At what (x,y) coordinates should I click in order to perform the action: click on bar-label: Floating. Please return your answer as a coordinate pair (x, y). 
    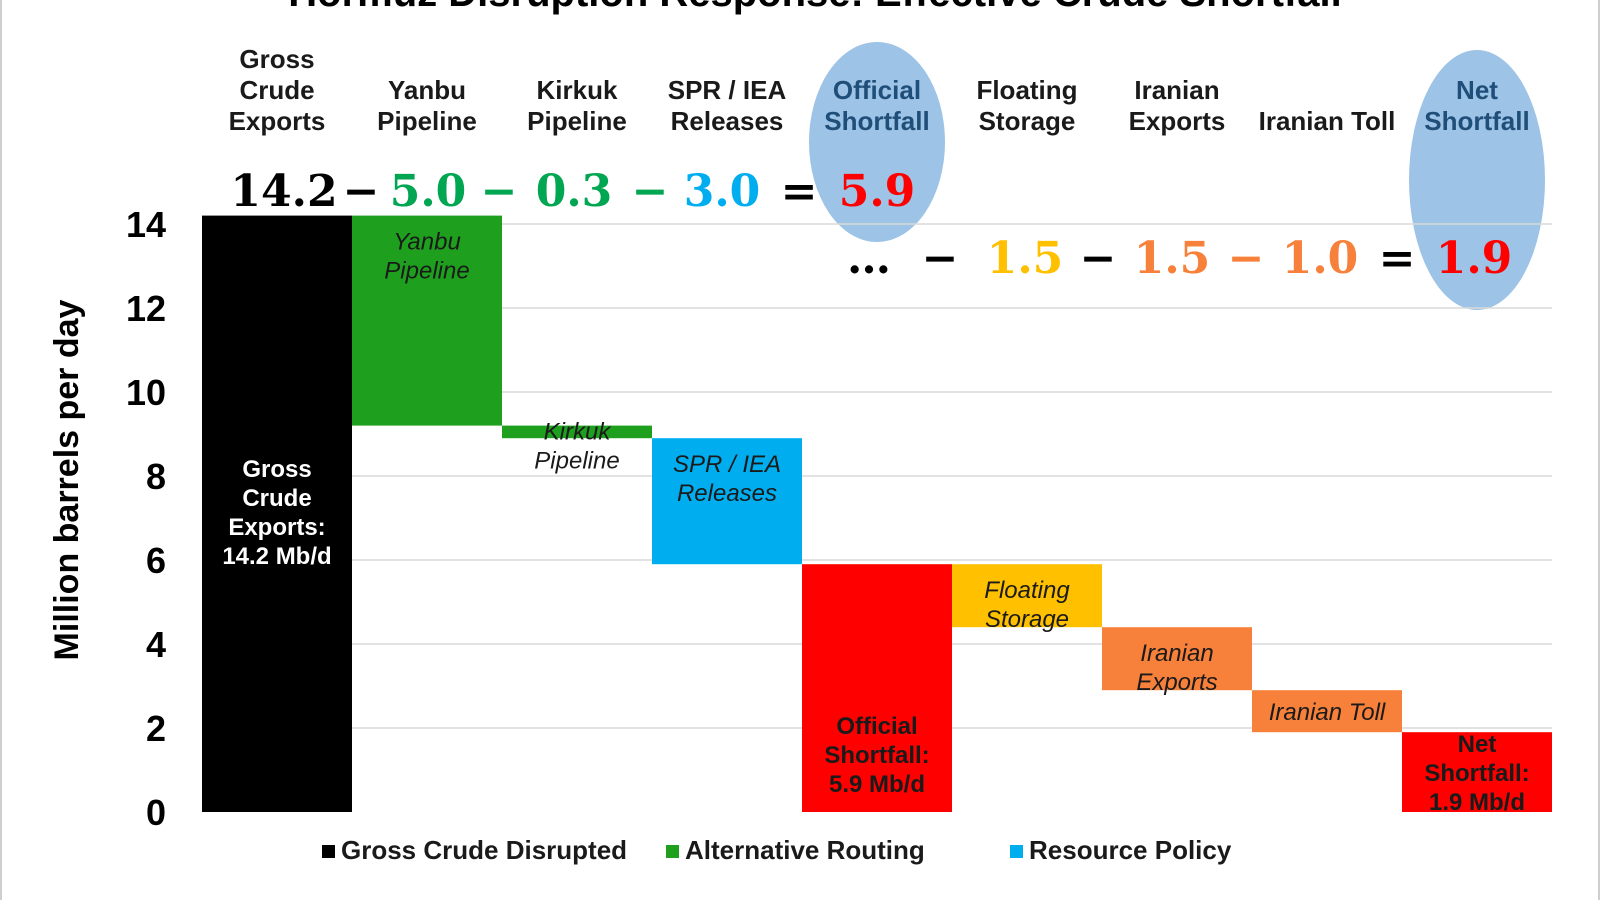
    Looking at the image, I should click on (1027, 590).